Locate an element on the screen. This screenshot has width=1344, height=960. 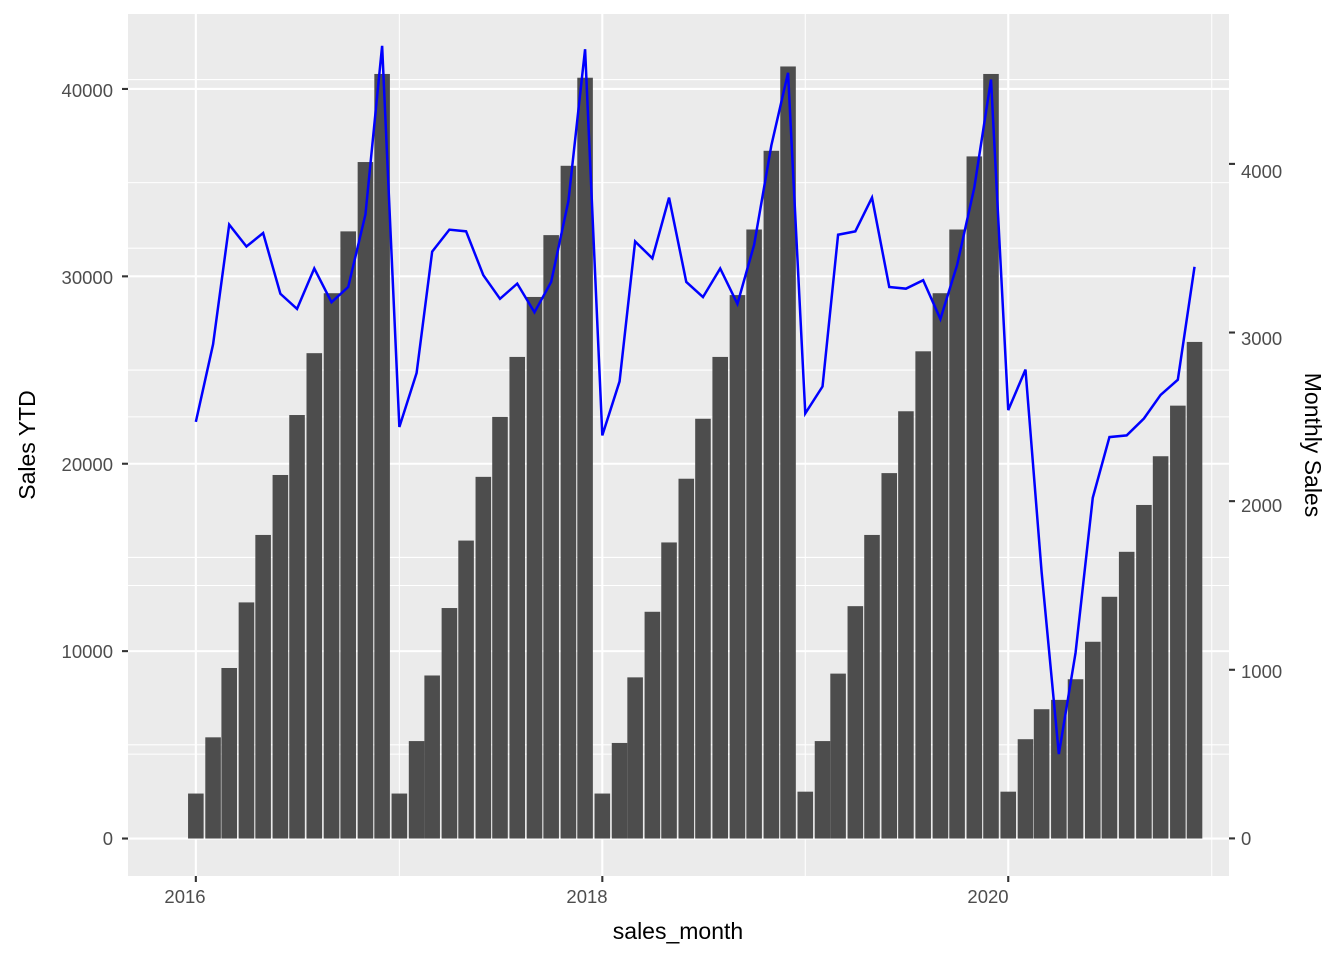
y2-tick-label: 4000 is located at coordinates (1261, 171).